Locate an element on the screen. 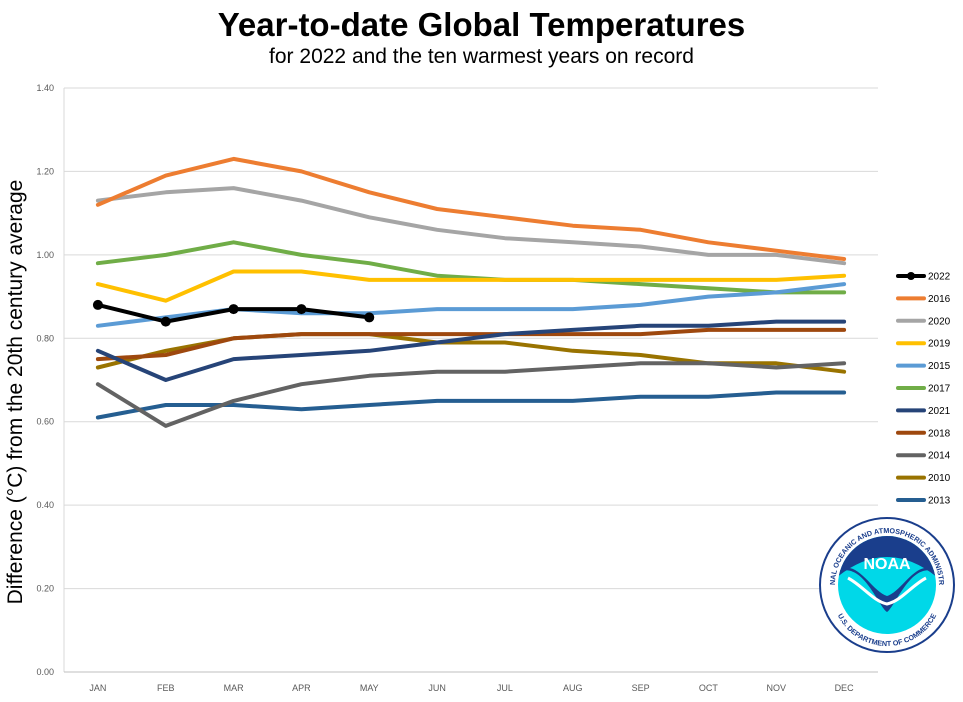 This screenshot has width=963, height=702. legend-label-2018: 2018 is located at coordinates (939, 433).